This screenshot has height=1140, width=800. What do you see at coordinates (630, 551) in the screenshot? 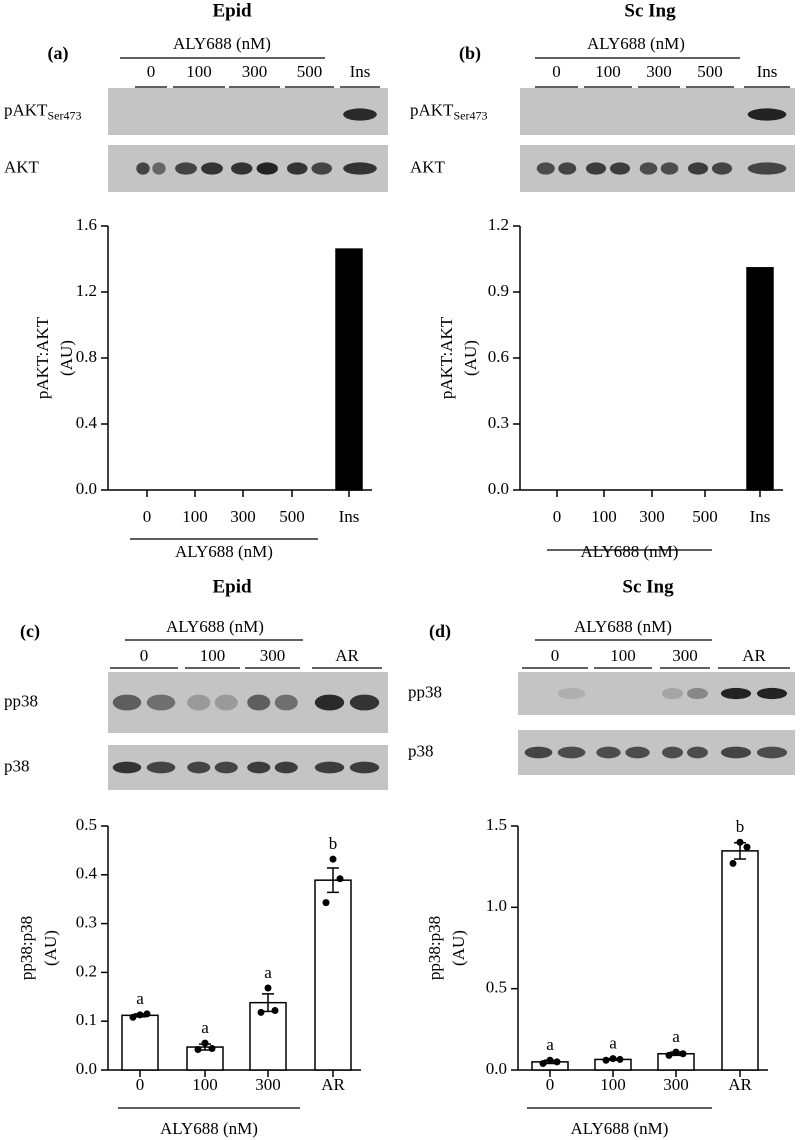
I see `x-axis-label: ALY688 (nM)` at bounding box center [630, 551].